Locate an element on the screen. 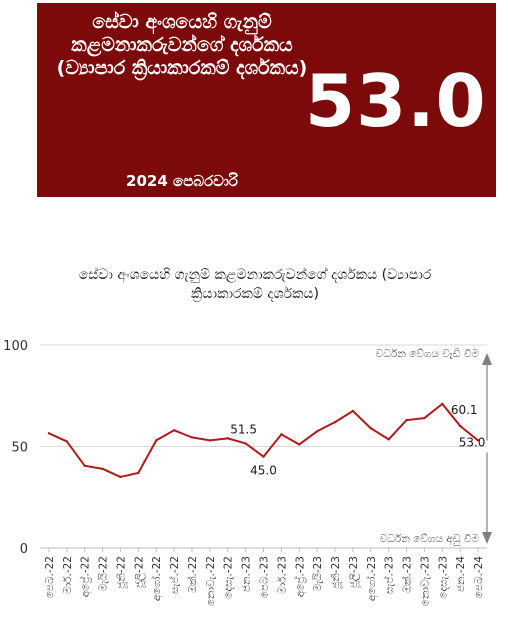 The image size is (508, 627). x-tick-label: නොවැ.-23 is located at coordinates (425, 581).